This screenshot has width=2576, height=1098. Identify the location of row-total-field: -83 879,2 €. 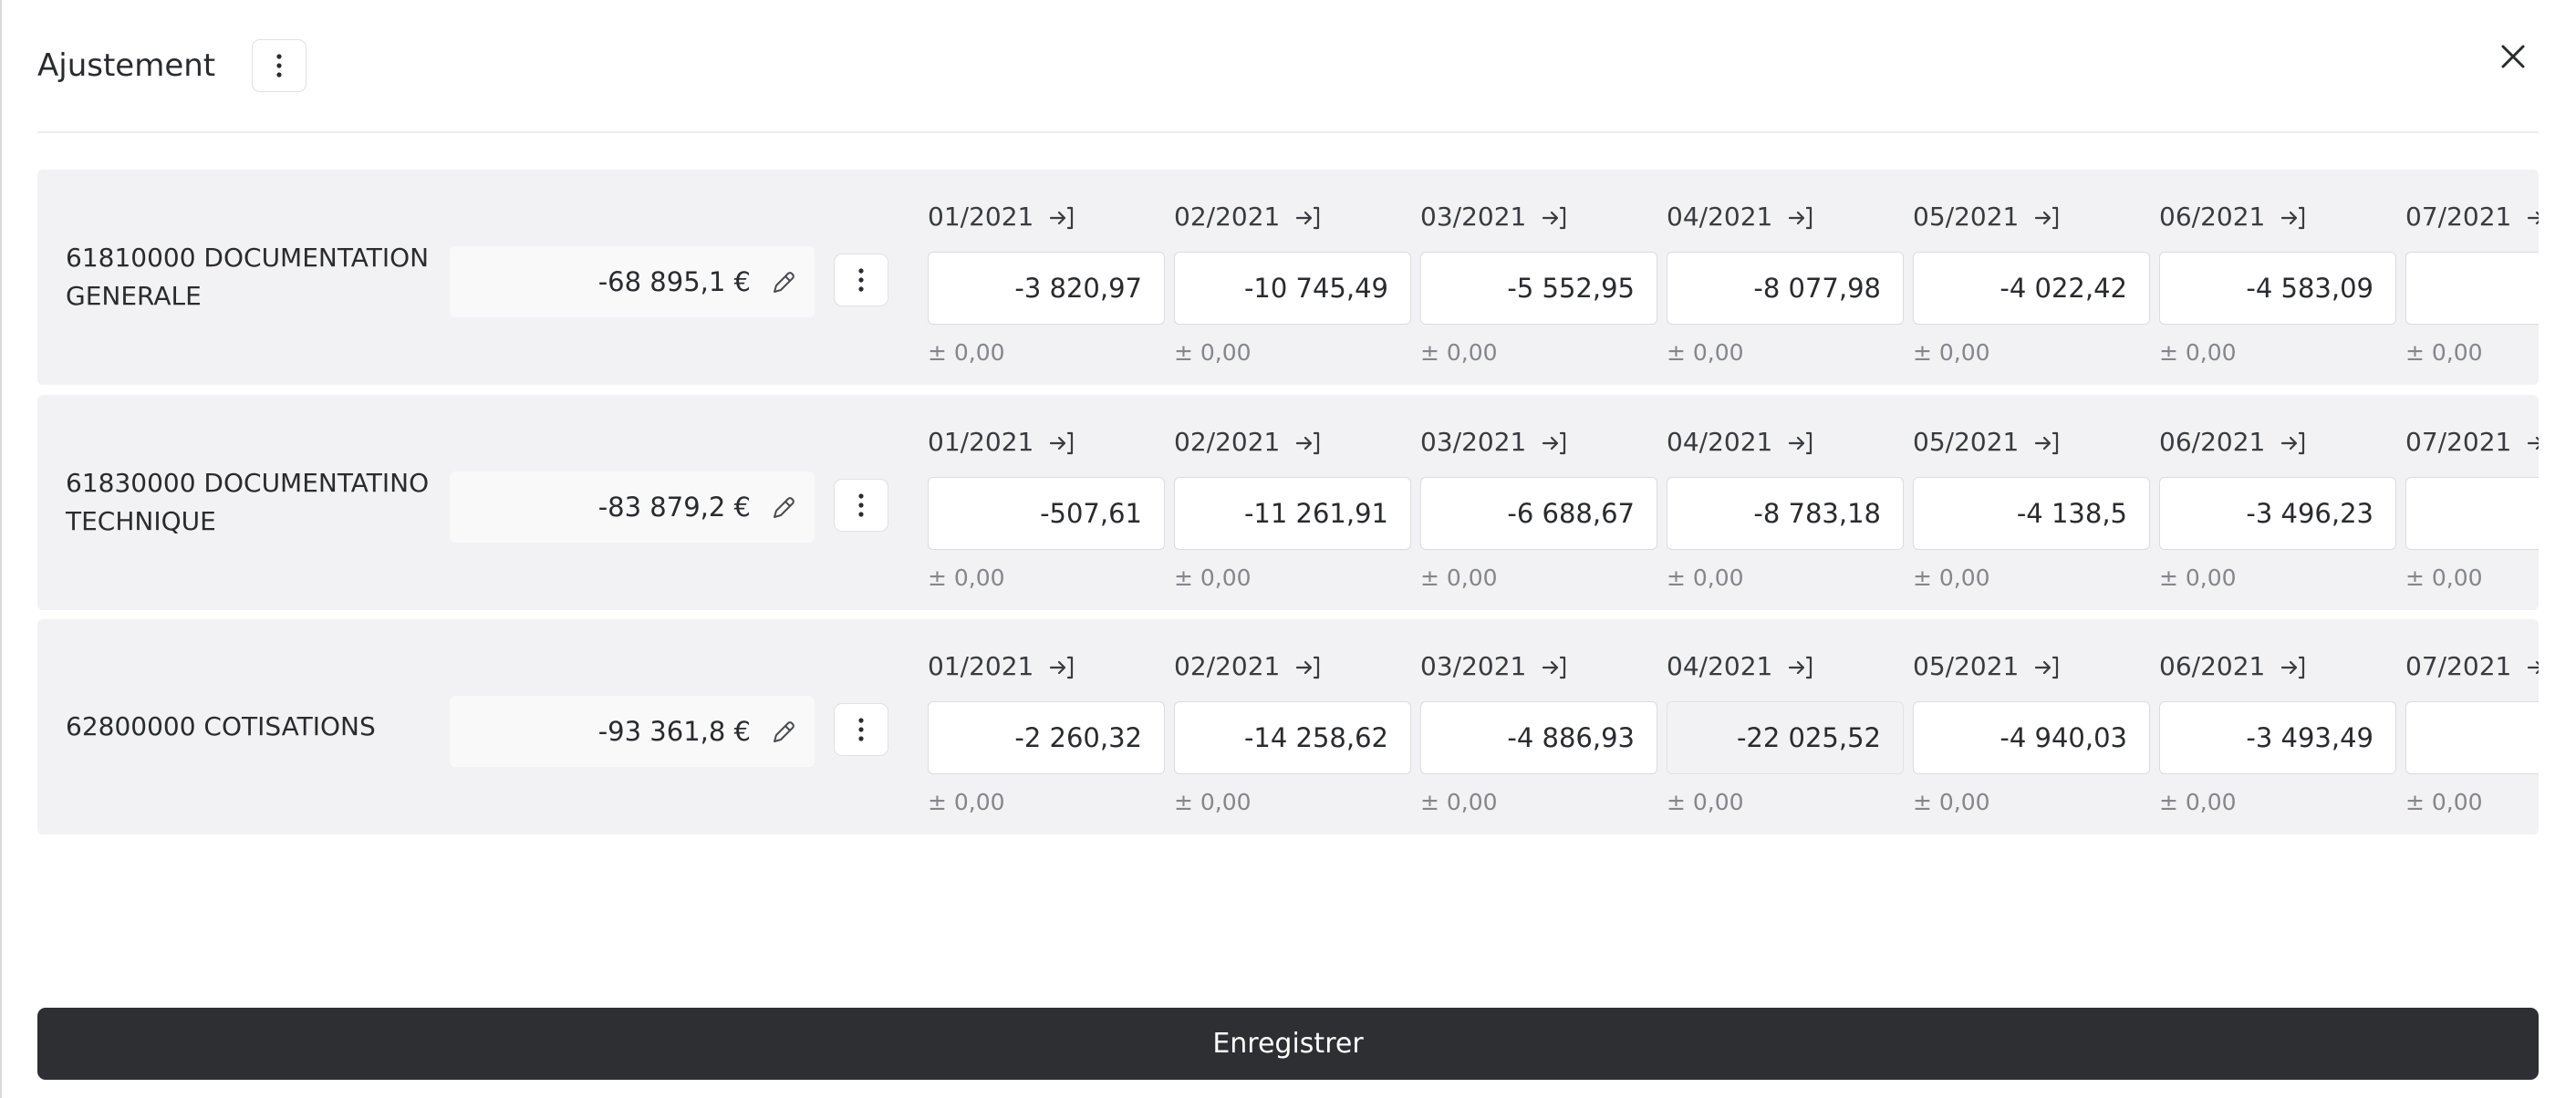
(632, 507).